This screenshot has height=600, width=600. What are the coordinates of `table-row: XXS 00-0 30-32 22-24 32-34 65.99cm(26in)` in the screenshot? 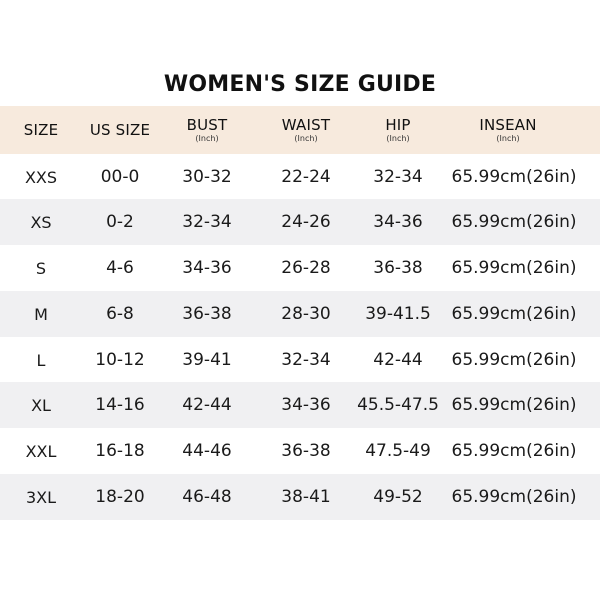 It's located at (300, 177).